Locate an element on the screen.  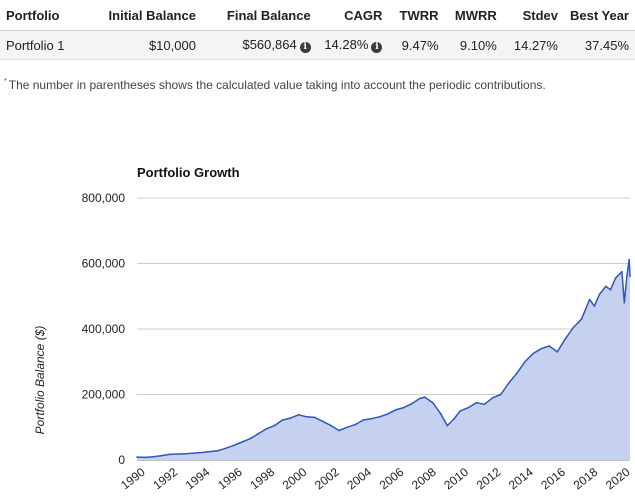
x-tick-label: 2004 is located at coordinates (359, 479).